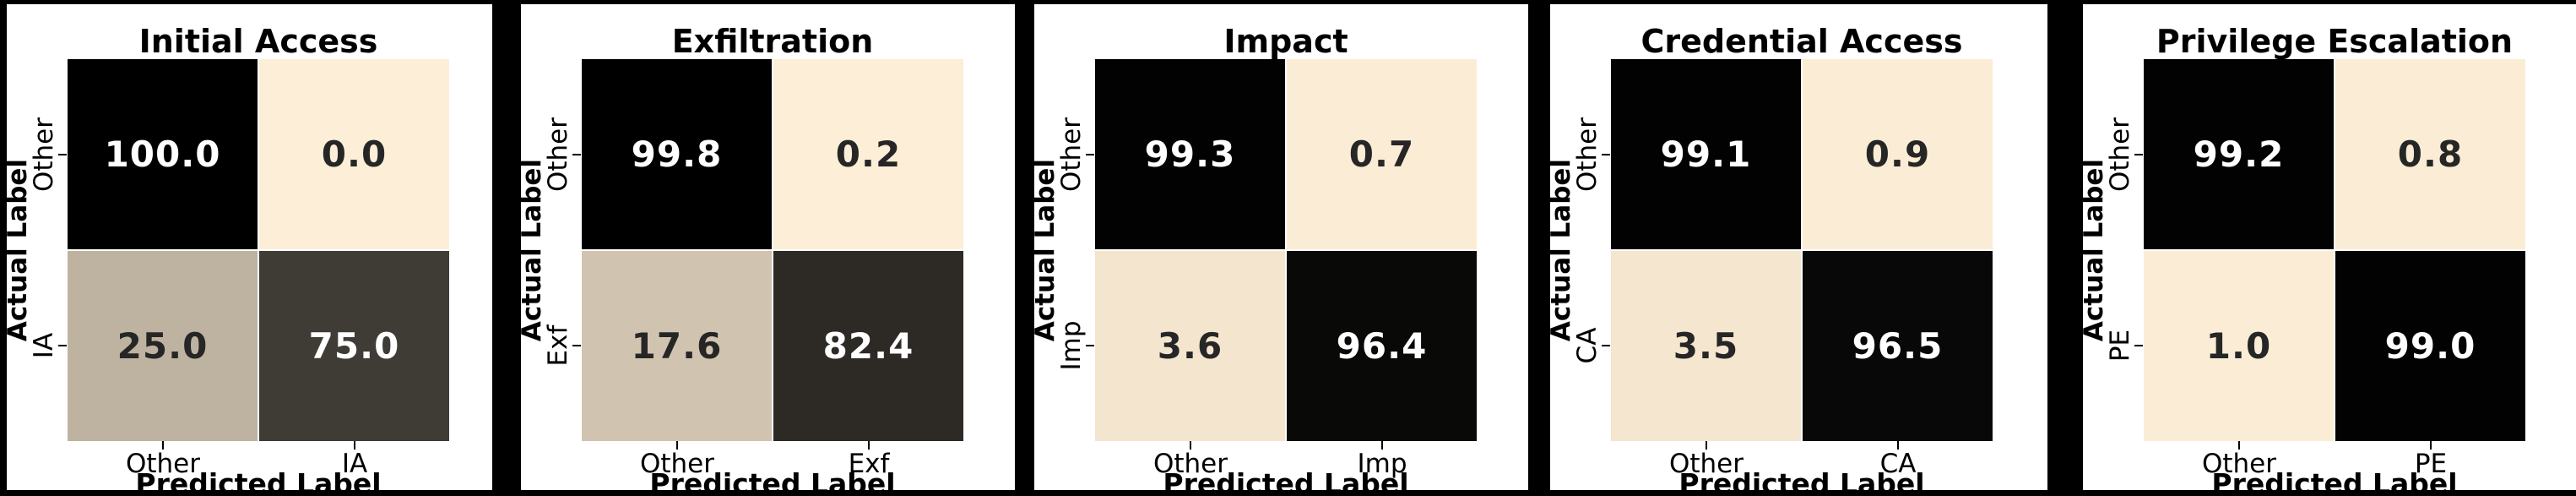 This screenshot has height=496, width=2576. Describe the element at coordinates (258, 41) in the screenshot. I see `panel-title: Initial Access` at that location.